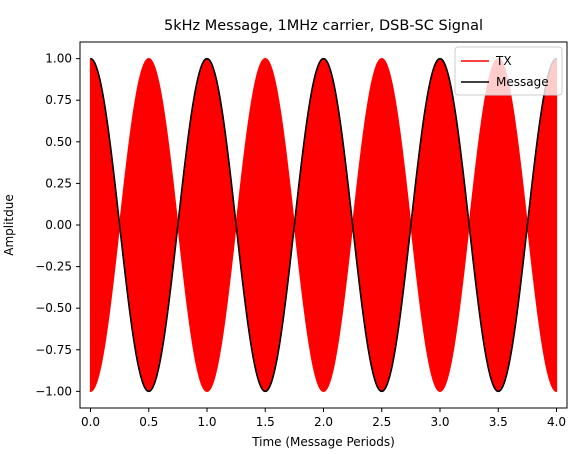 The height and width of the screenshot is (454, 583). I want to click on x-tick-label: 0.5, so click(148, 422).